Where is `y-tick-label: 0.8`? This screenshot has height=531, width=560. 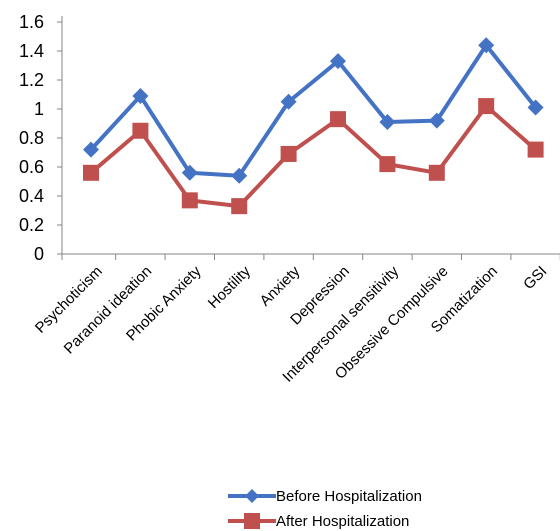 y-tick-label: 0.8 is located at coordinates (31, 138).